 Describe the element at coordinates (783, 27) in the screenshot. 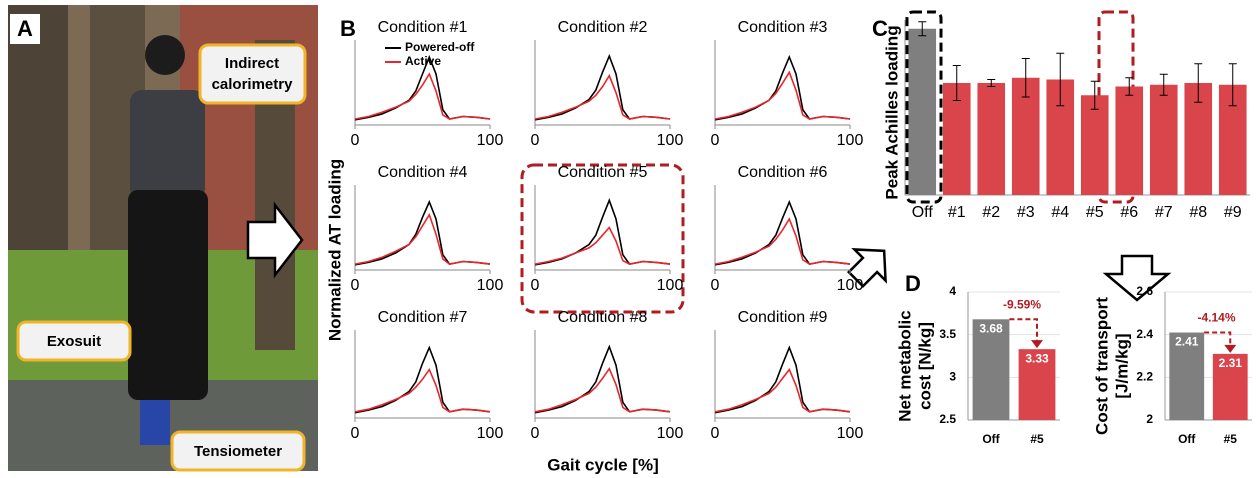

I see `chart-title: Condition #3` at that location.